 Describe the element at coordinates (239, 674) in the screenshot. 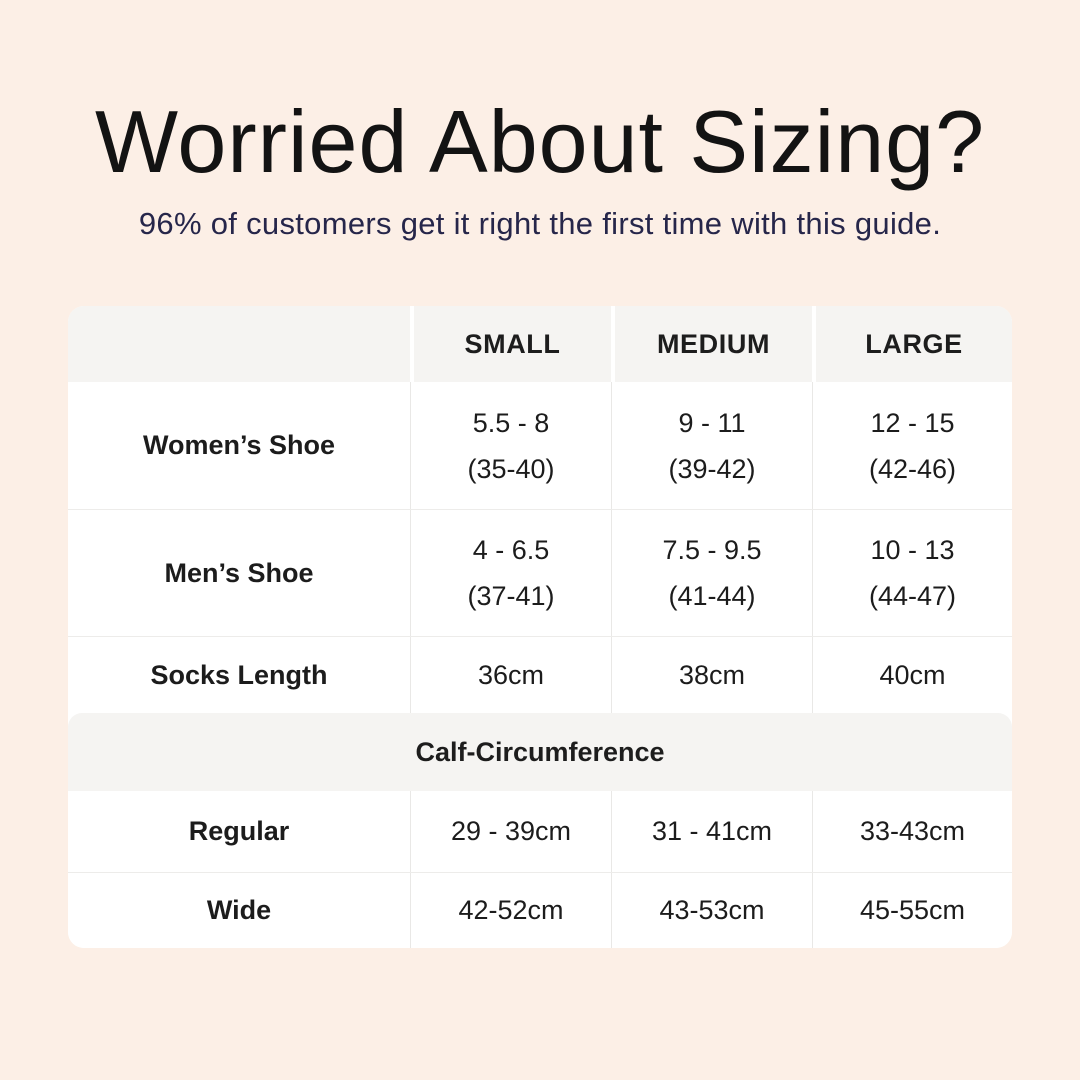

I see `row-label: Socks Length` at that location.